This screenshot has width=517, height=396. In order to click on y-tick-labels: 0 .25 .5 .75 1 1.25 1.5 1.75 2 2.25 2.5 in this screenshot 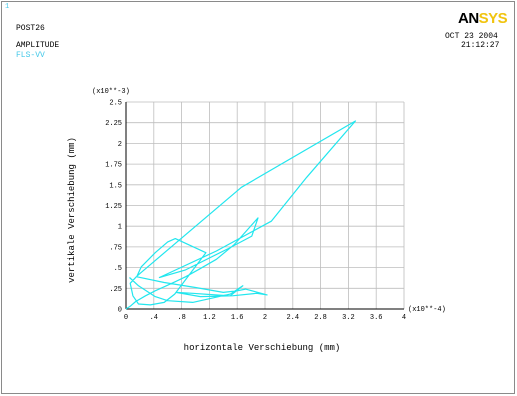, I will do `click(113, 207)`.